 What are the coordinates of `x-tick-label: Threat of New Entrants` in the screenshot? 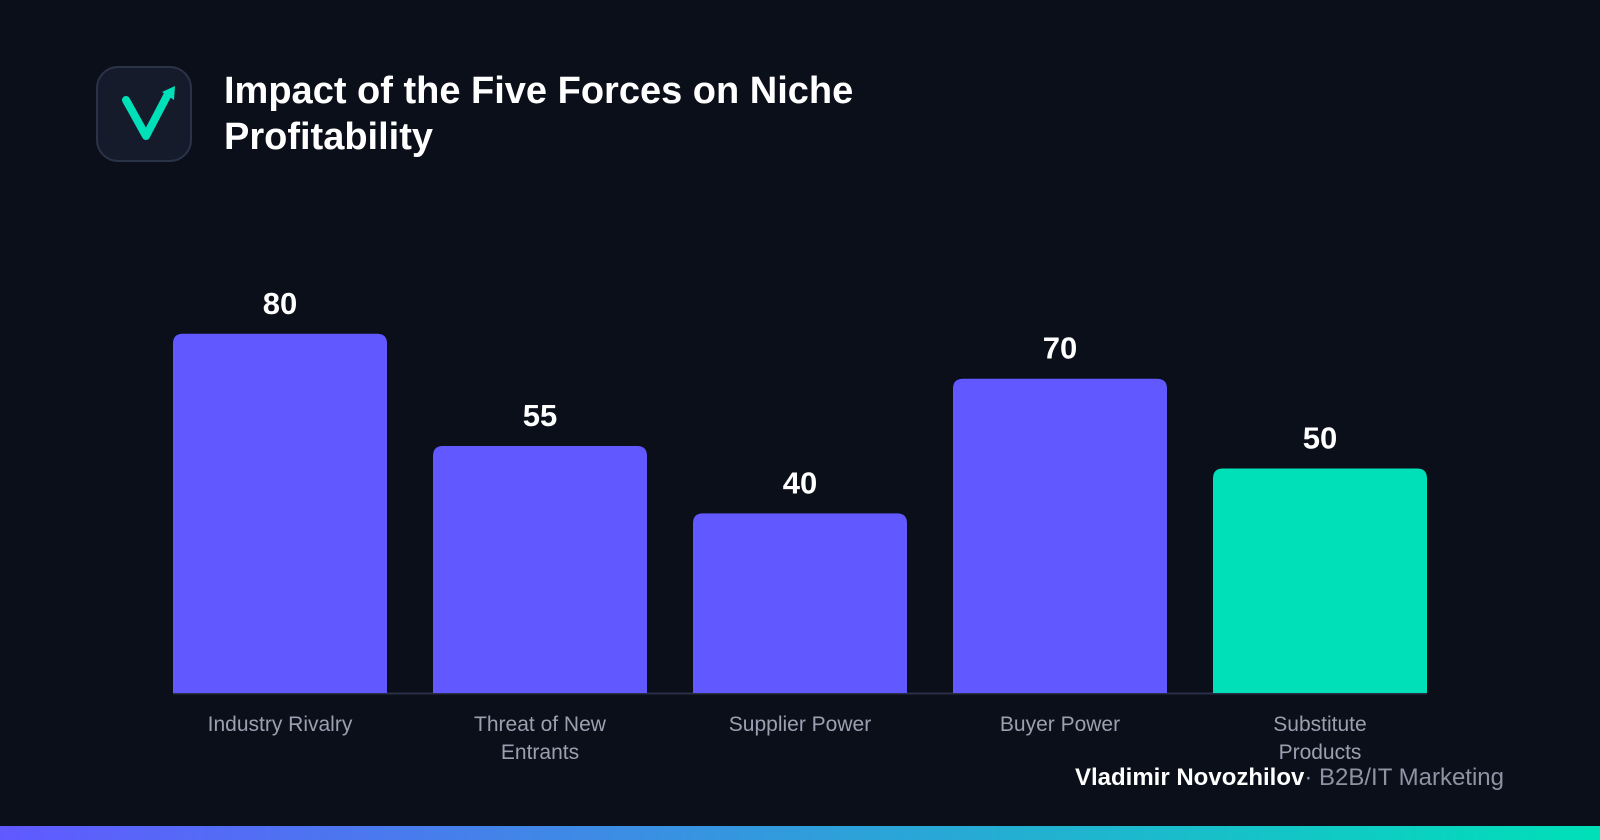 It's located at (540, 738).